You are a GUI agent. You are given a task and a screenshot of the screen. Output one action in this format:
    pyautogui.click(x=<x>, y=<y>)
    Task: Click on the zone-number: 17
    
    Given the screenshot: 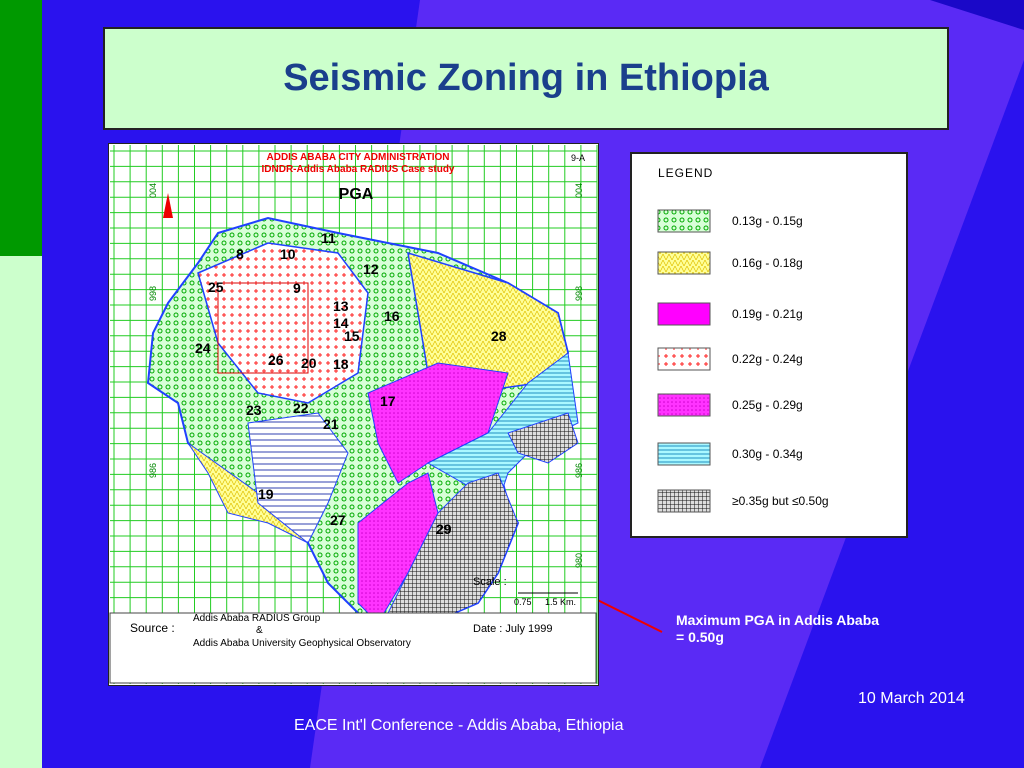 What is the action you would take?
    pyautogui.click(x=388, y=401)
    